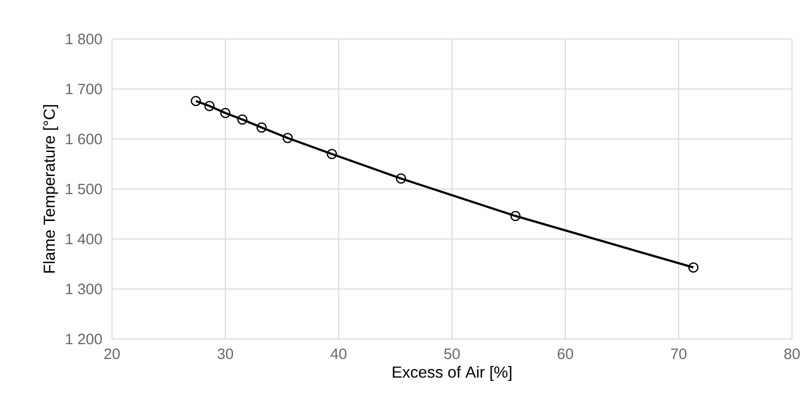 Image resolution: width=812 pixels, height=419 pixels. I want to click on x-tick-label: 20, so click(112, 354).